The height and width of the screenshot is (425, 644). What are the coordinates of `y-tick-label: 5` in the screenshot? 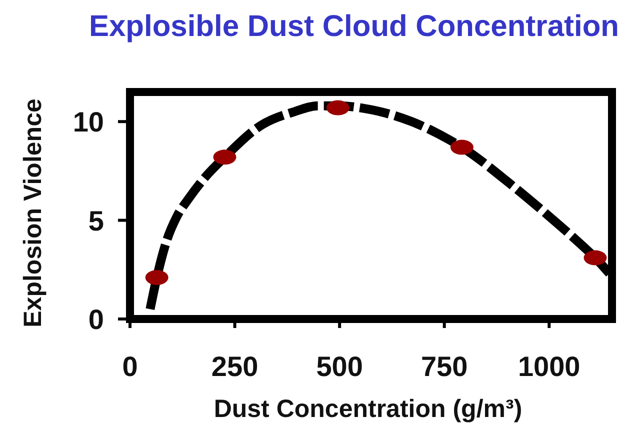 It's located at (96, 220).